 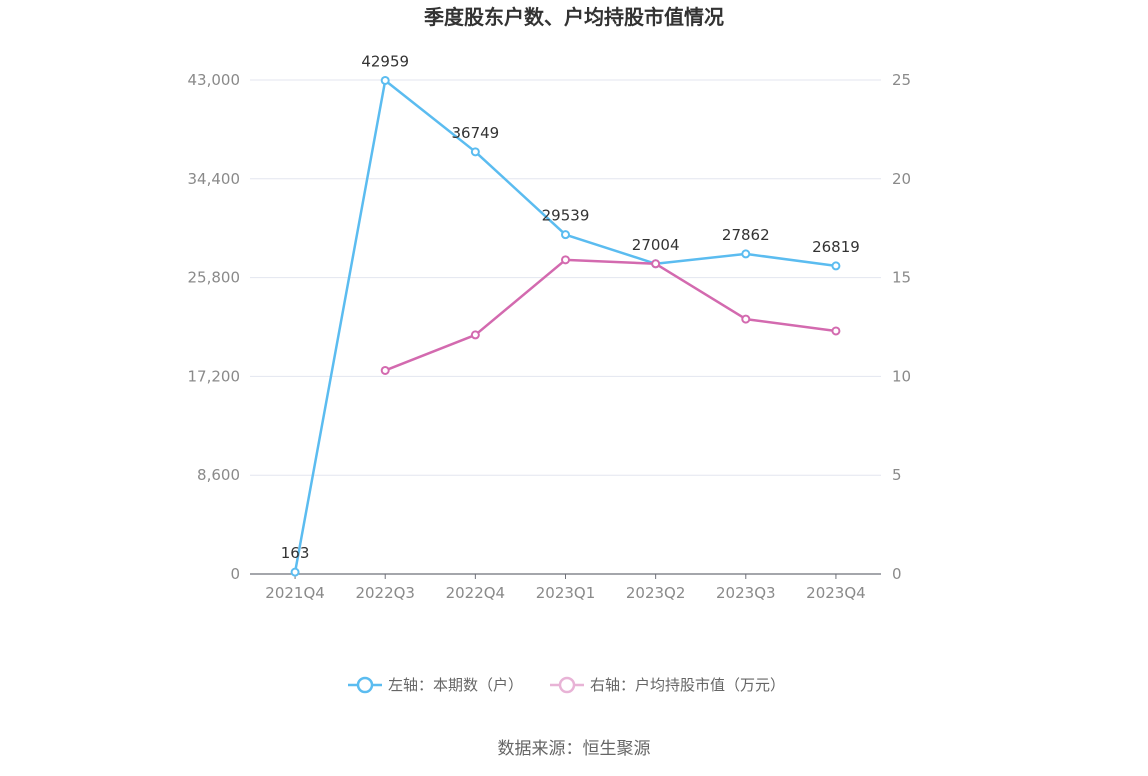 What do you see at coordinates (385, 61) in the screenshot?
I see `data-label: 42959` at bounding box center [385, 61].